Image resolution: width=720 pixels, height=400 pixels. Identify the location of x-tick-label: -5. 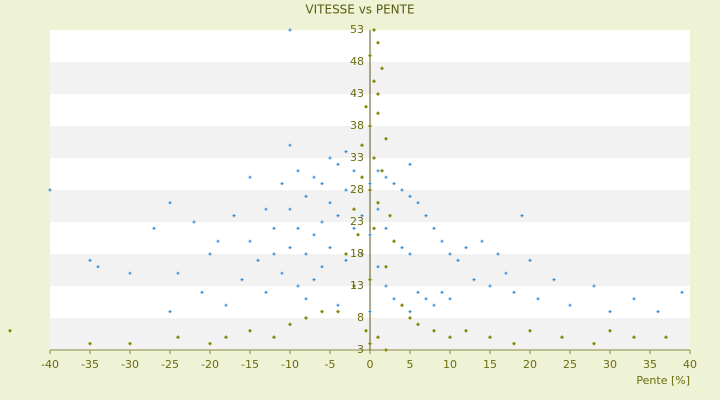
(330, 364).